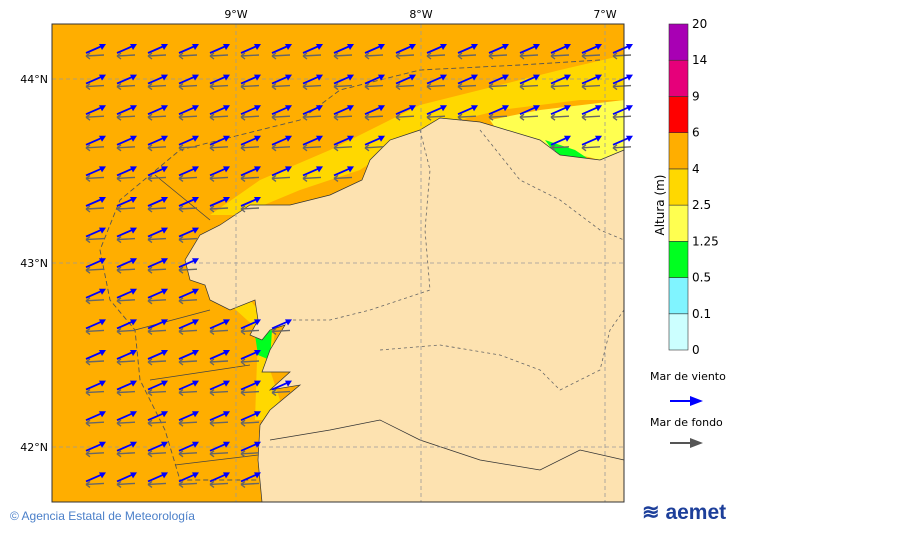 This screenshot has width=900, height=533. Describe the element at coordinates (686, 401) in the screenshot. I see `wind-sea-arrow-icon` at that location.